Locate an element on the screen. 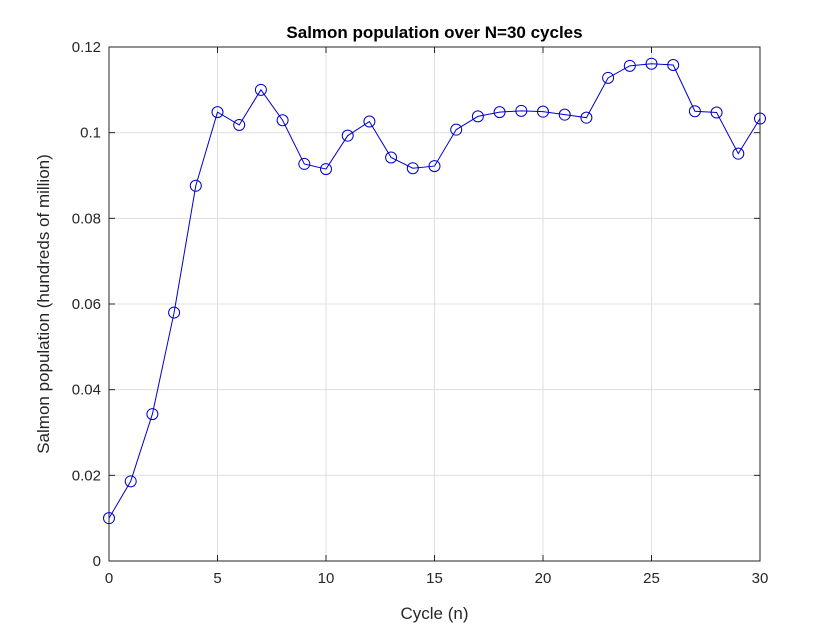 This screenshot has width=840, height=630. y-tick-label: 0.12 is located at coordinates (86, 47).